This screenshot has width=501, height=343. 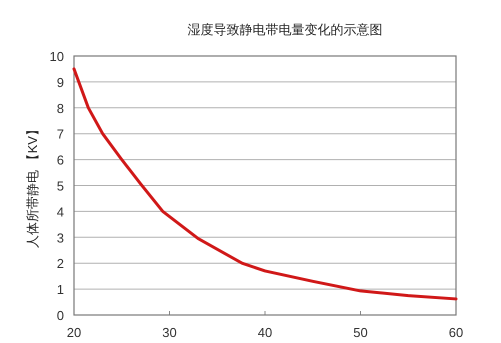 What do you see at coordinates (60, 264) in the screenshot?
I see `y-tick-label: 2` at bounding box center [60, 264].